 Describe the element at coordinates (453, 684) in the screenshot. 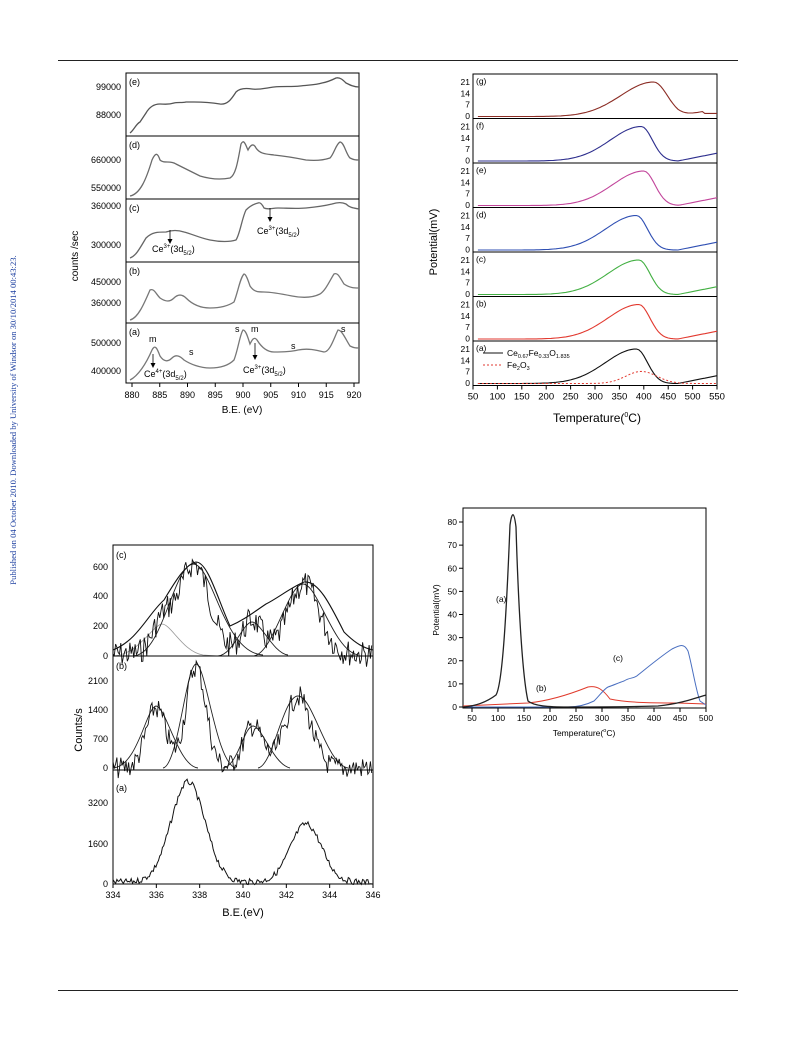

I see `y-tick-label: 10` at that location.